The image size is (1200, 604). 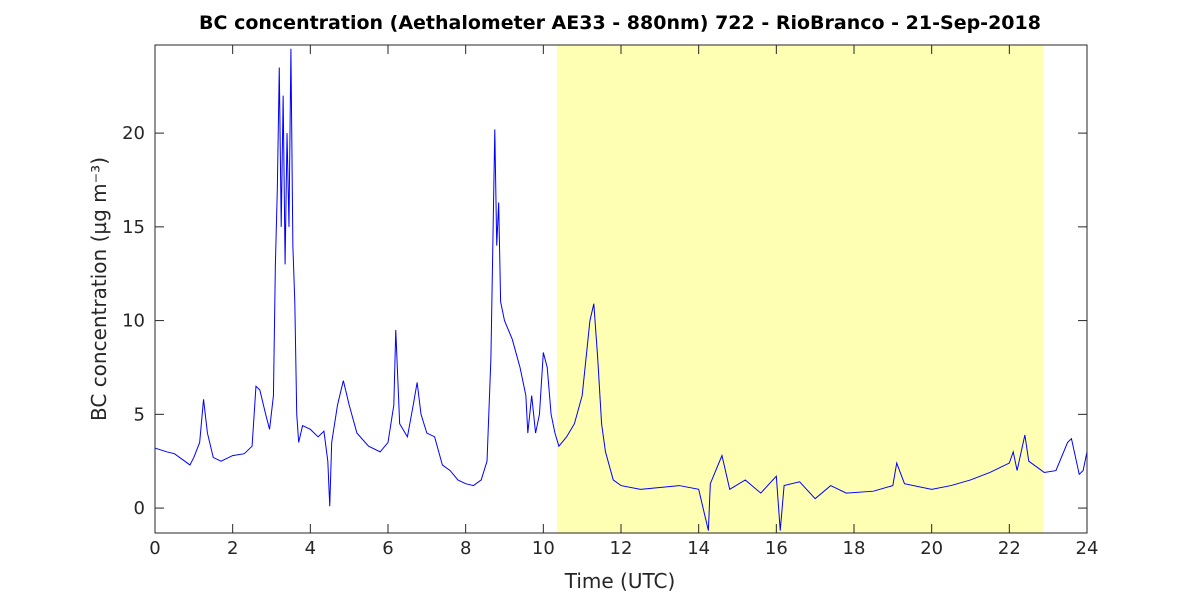 I want to click on x-axis-label: Time (UTC), so click(x=620, y=581).